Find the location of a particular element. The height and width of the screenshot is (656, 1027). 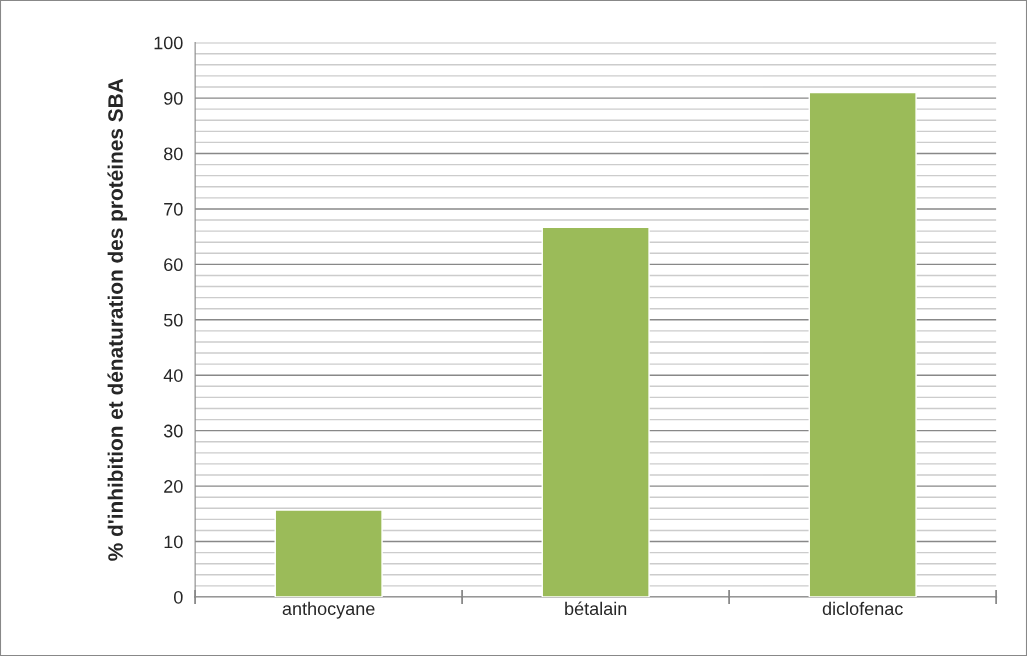

y-tick-label: 100 is located at coordinates (168, 43).